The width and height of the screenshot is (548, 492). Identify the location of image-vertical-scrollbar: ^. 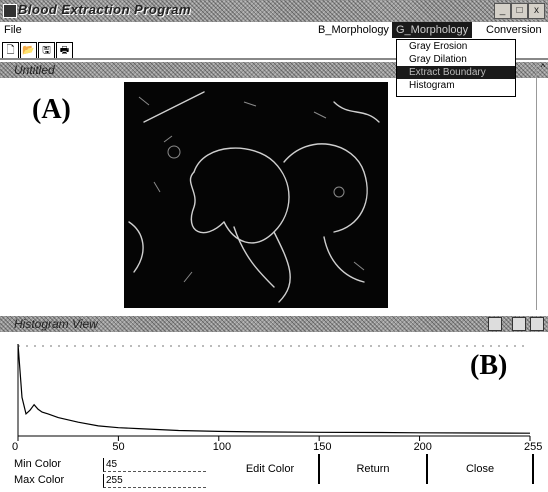
(542, 186).